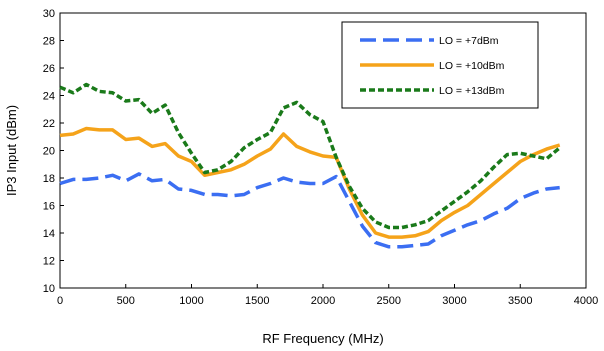 The image size is (604, 351). Describe the element at coordinates (60, 301) in the screenshot. I see `x-tick-label: 0` at that location.